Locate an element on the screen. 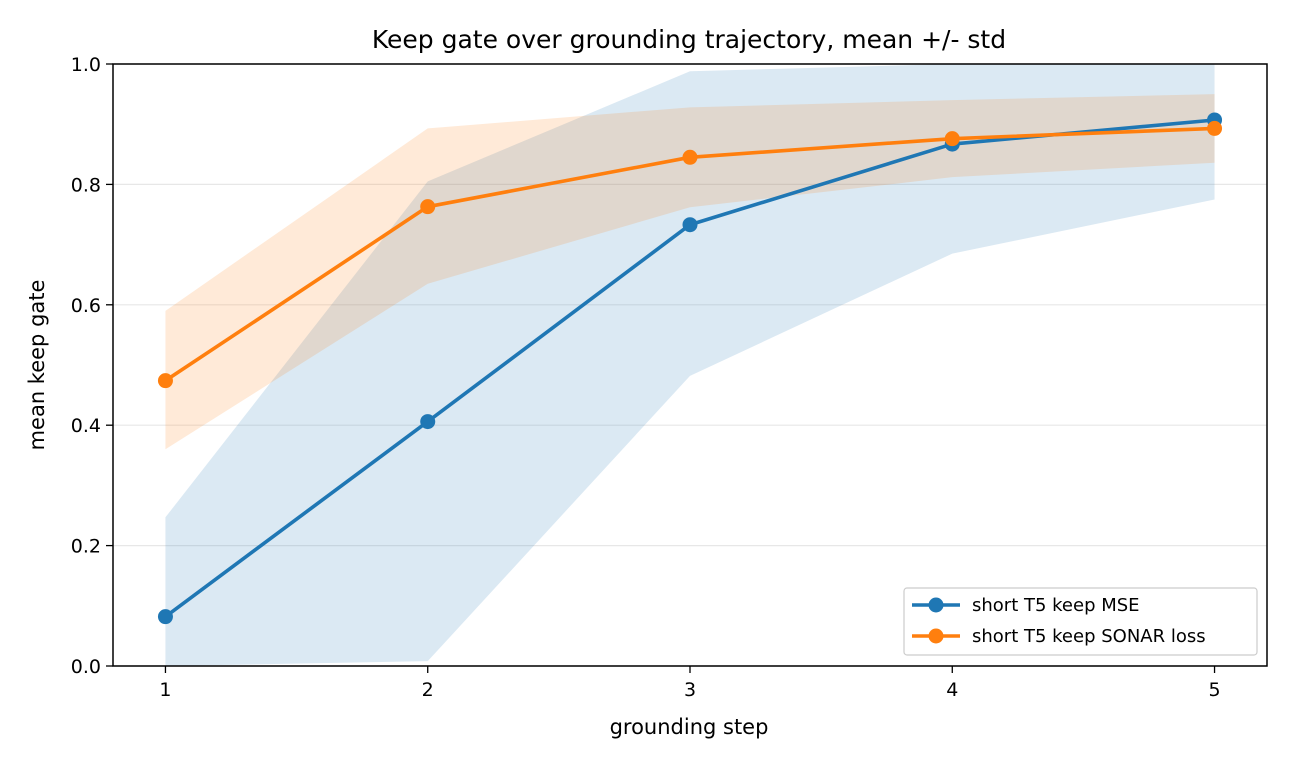  x-tick-label: 5 is located at coordinates (1214, 690).